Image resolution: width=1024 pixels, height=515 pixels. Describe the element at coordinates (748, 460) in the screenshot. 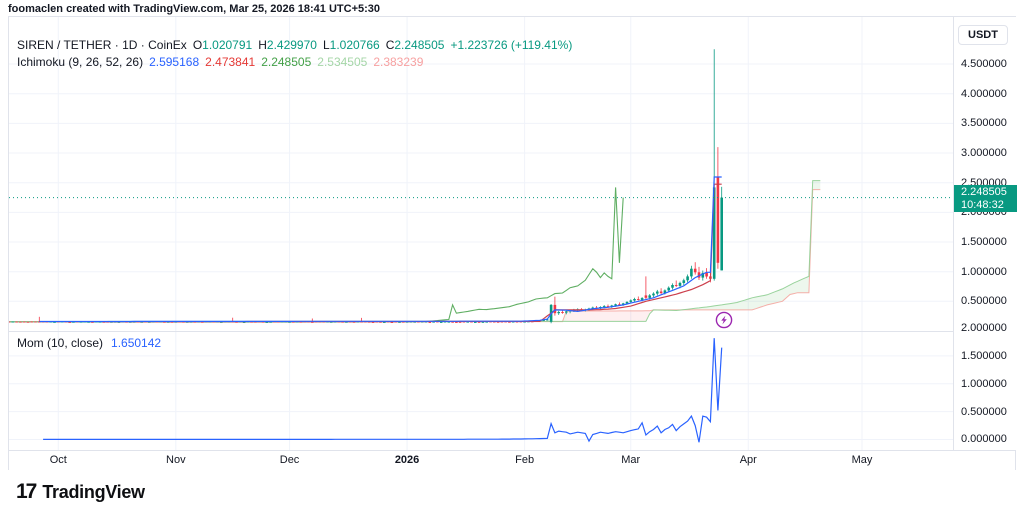

I see `time-axis-label-apr: Apr` at that location.